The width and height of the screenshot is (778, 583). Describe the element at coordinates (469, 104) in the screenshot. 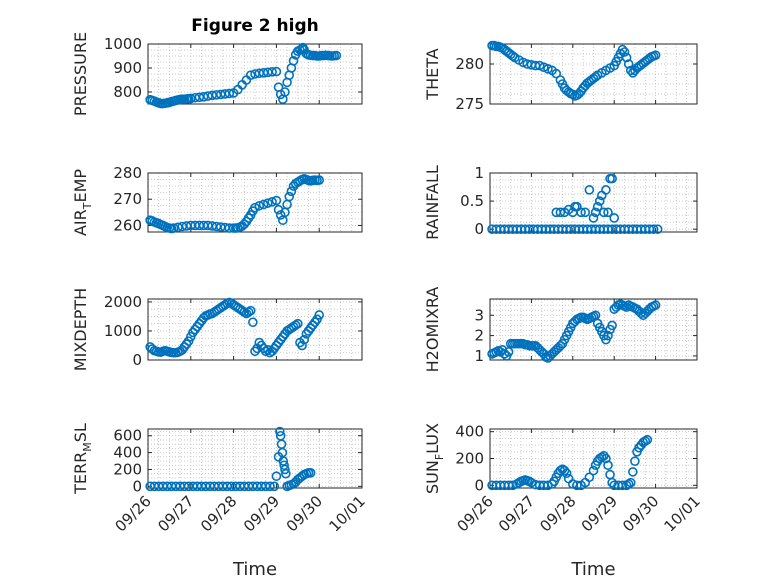

I see `y-tick-label: 275` at that location.